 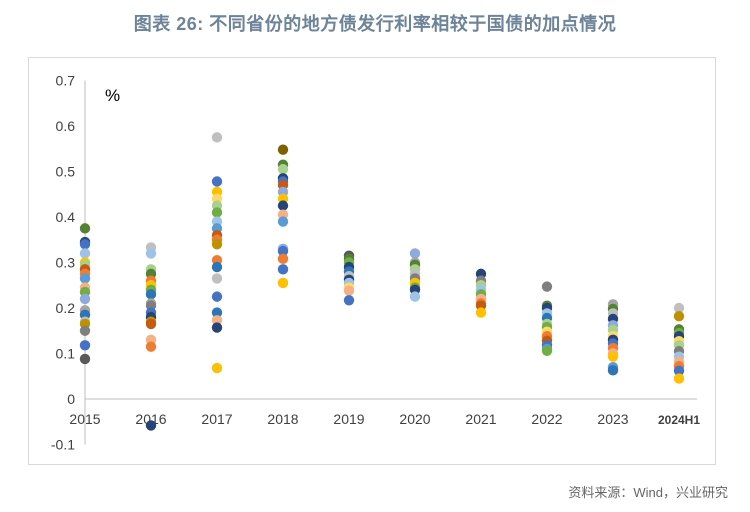 What do you see at coordinates (648, 492) in the screenshot?
I see `source-note: 资料来源：Wind，兴业研究` at bounding box center [648, 492].